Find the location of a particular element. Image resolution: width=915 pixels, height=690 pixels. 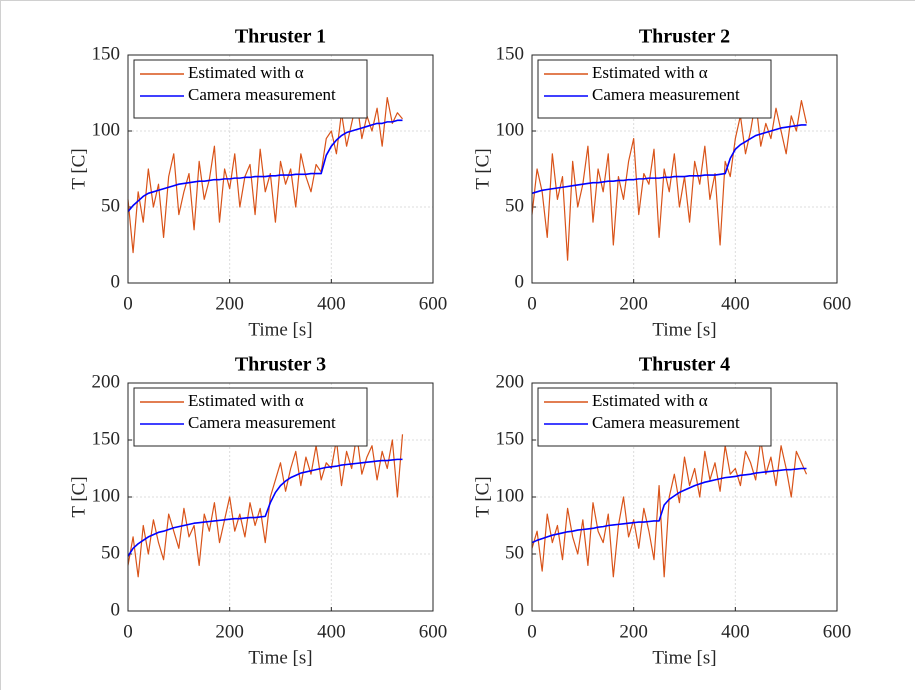

chart-title: Thruster 1 is located at coordinates (280, 37).